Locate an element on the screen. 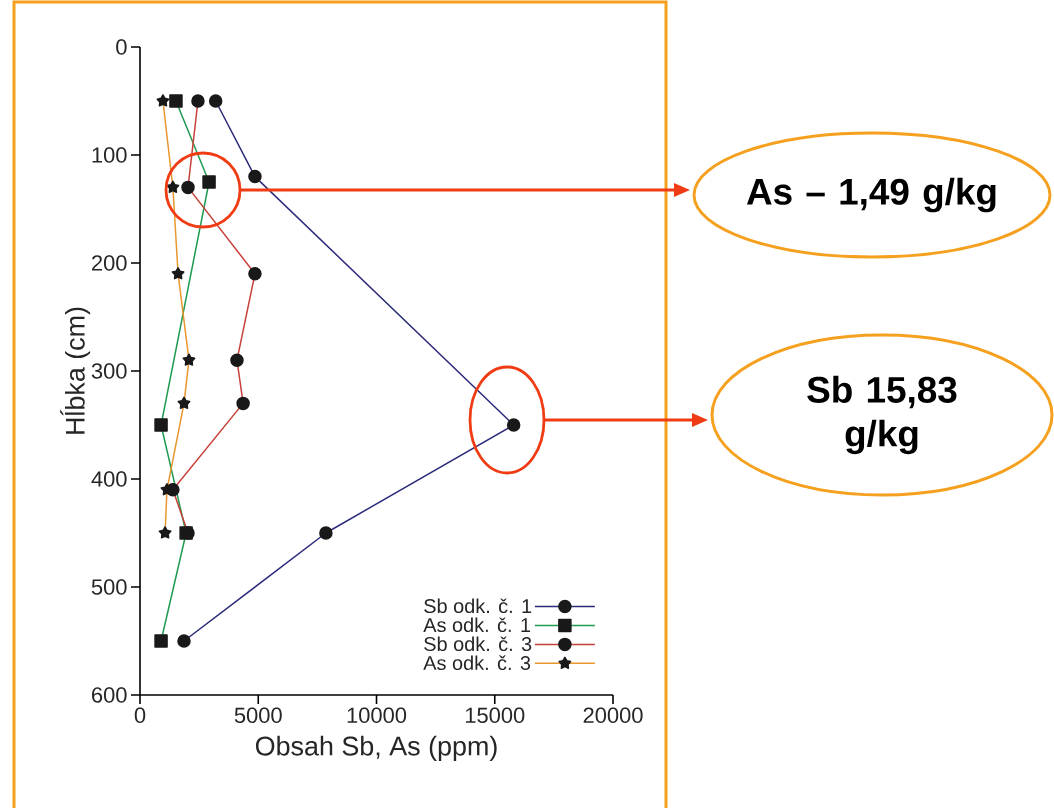 Image resolution: width=1054 pixels, height=808 pixels. text: Sb 15,83 g/kg is located at coordinates (882, 415).